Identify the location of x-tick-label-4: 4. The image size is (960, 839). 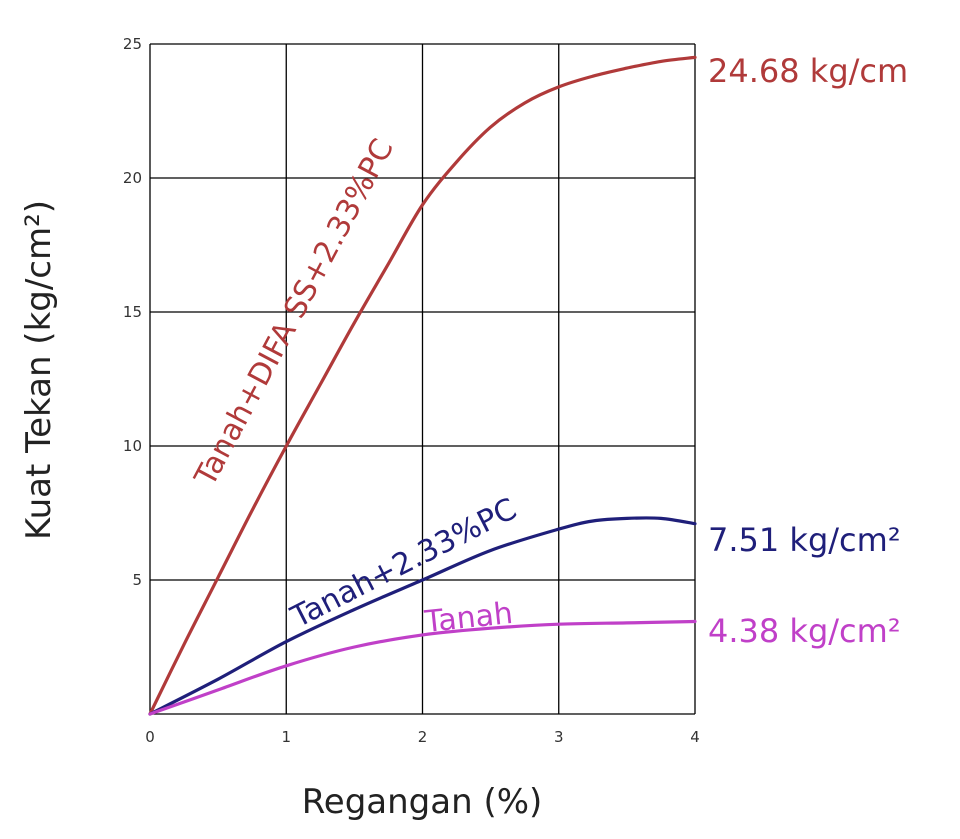
(695, 737).